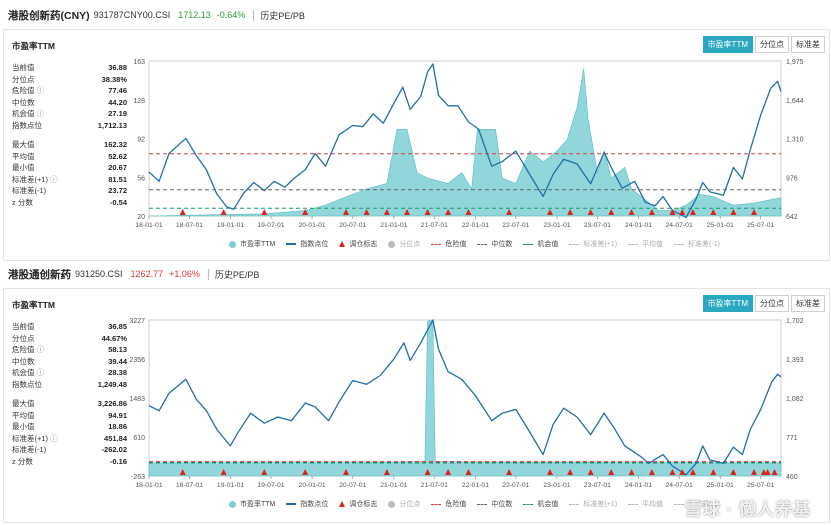 This screenshot has width=831, height=525. What do you see at coordinates (117, 90) in the screenshot?
I see `stat-value: 77.46` at bounding box center [117, 90].